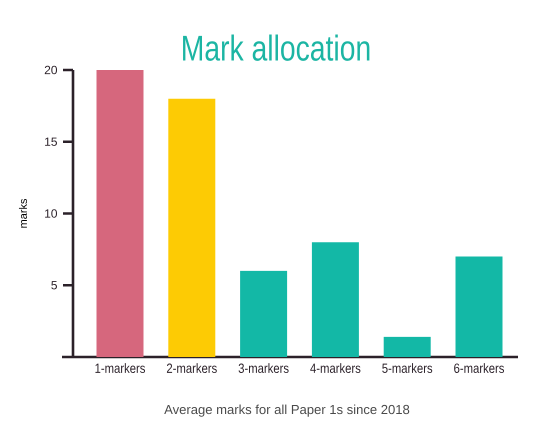  Describe the element at coordinates (51, 213) in the screenshot. I see `y-tick-label: 10` at that location.